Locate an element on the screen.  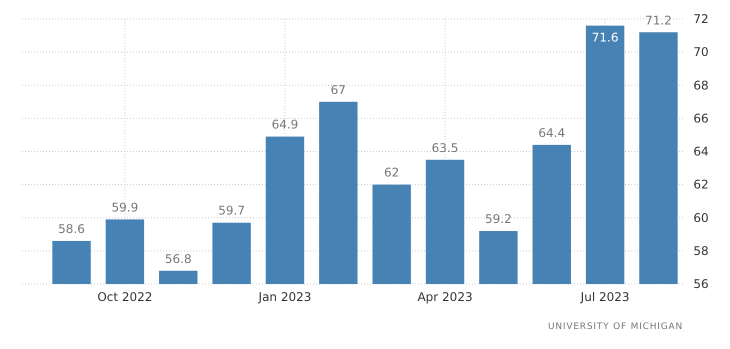
x-tick-label: Apr 2023 is located at coordinates (445, 297).